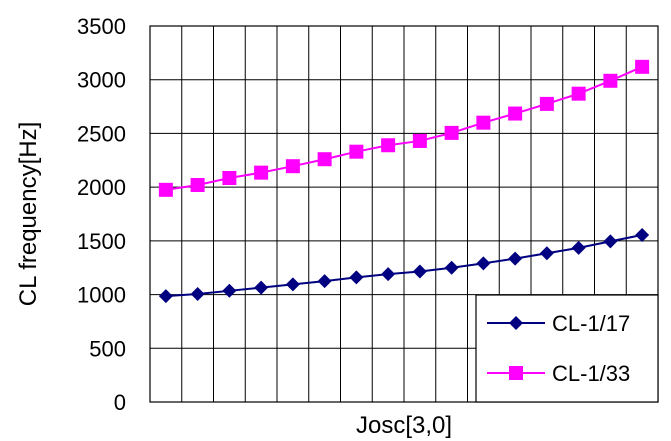 The image size is (671, 441). I want to click on y-axis-title: CL frequency[Hz], so click(28, 214).